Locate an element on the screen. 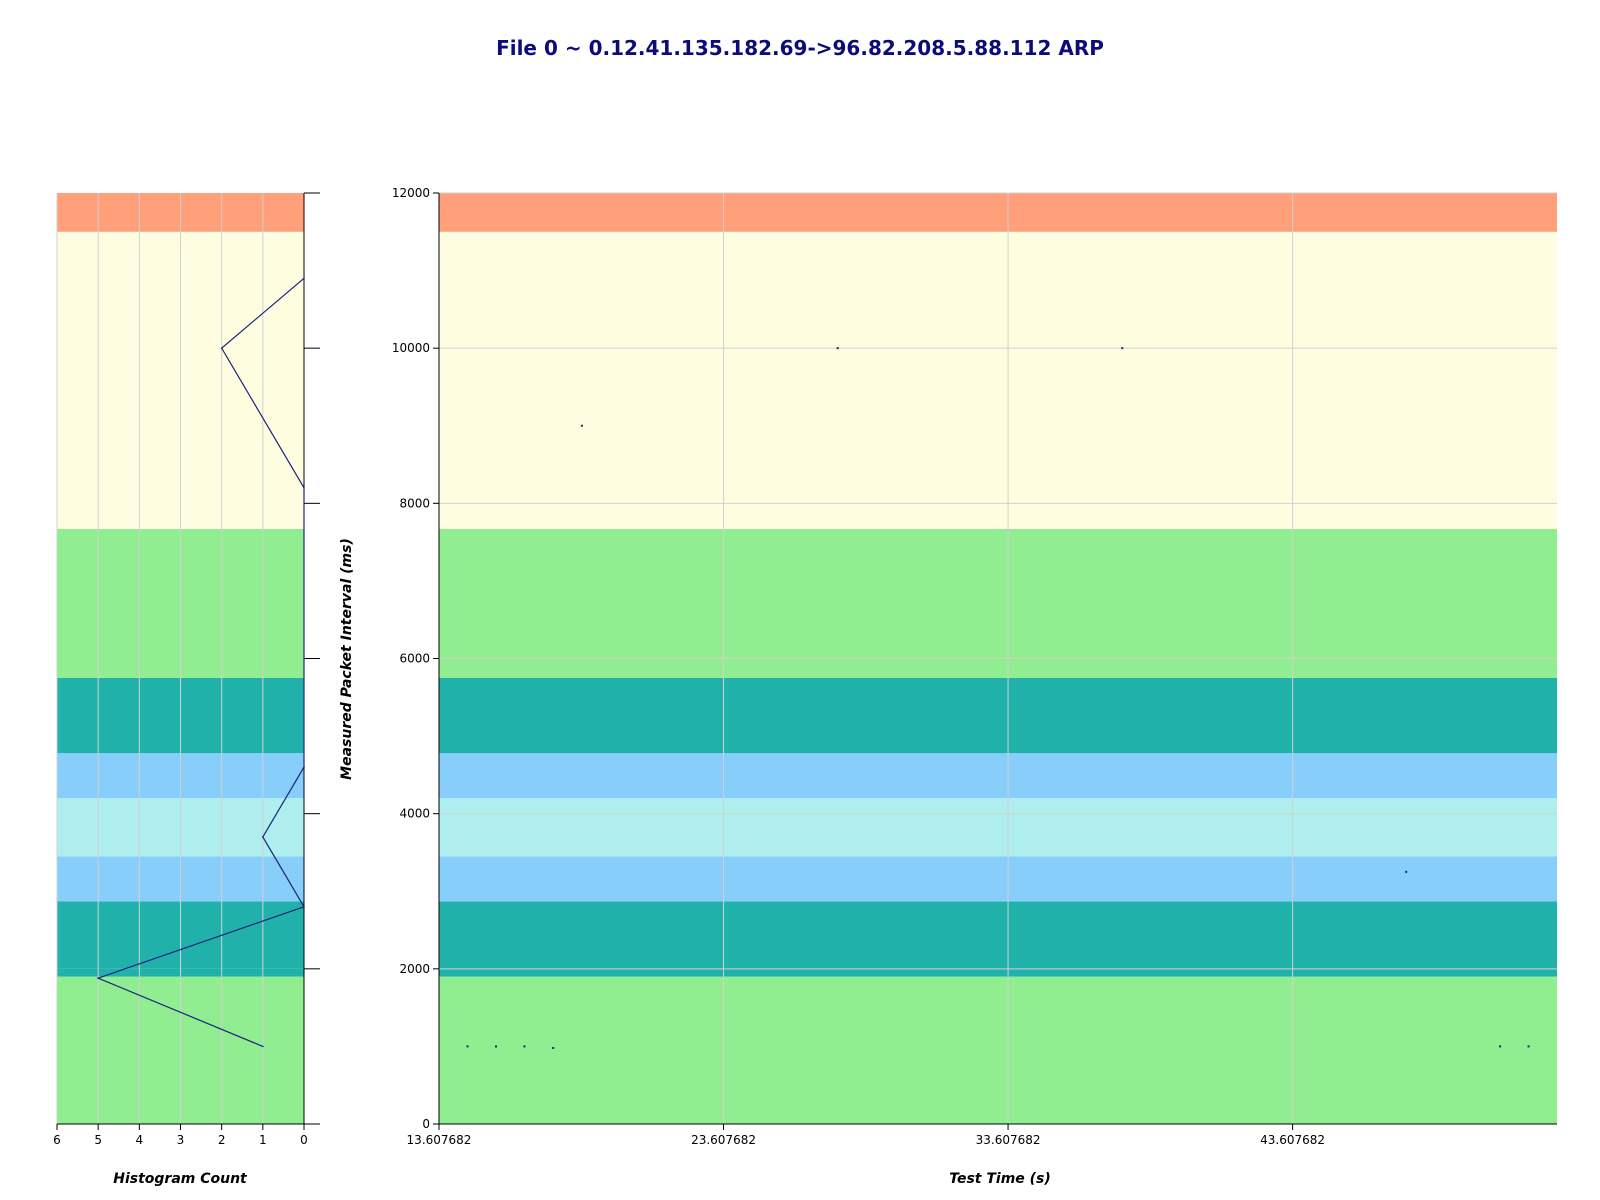 The width and height of the screenshot is (1600, 1200). histogram-x-tick-label: 6 is located at coordinates (57, 1140).